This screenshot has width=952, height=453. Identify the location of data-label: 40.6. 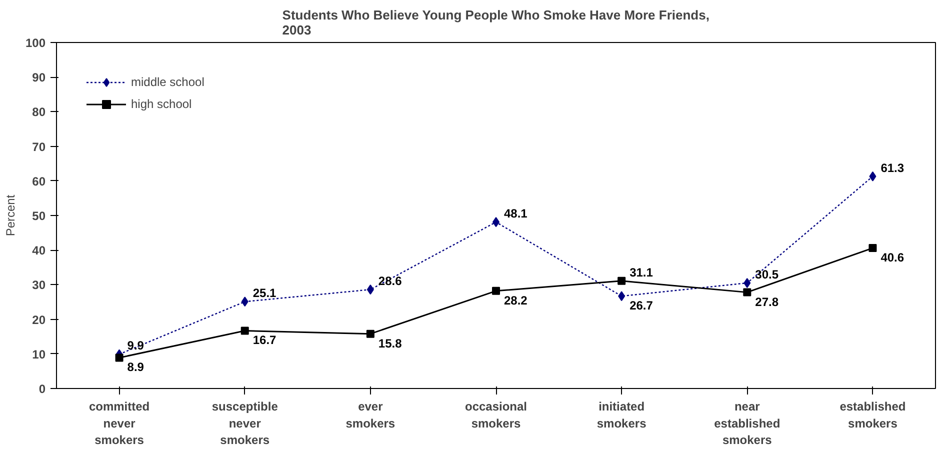
(892, 257).